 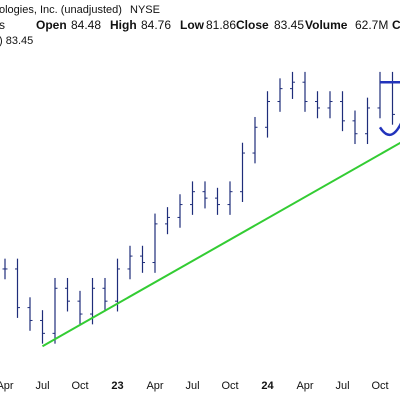 What do you see at coordinates (2, 25) in the screenshot?
I see `ticker-fragment: s` at bounding box center [2, 25].